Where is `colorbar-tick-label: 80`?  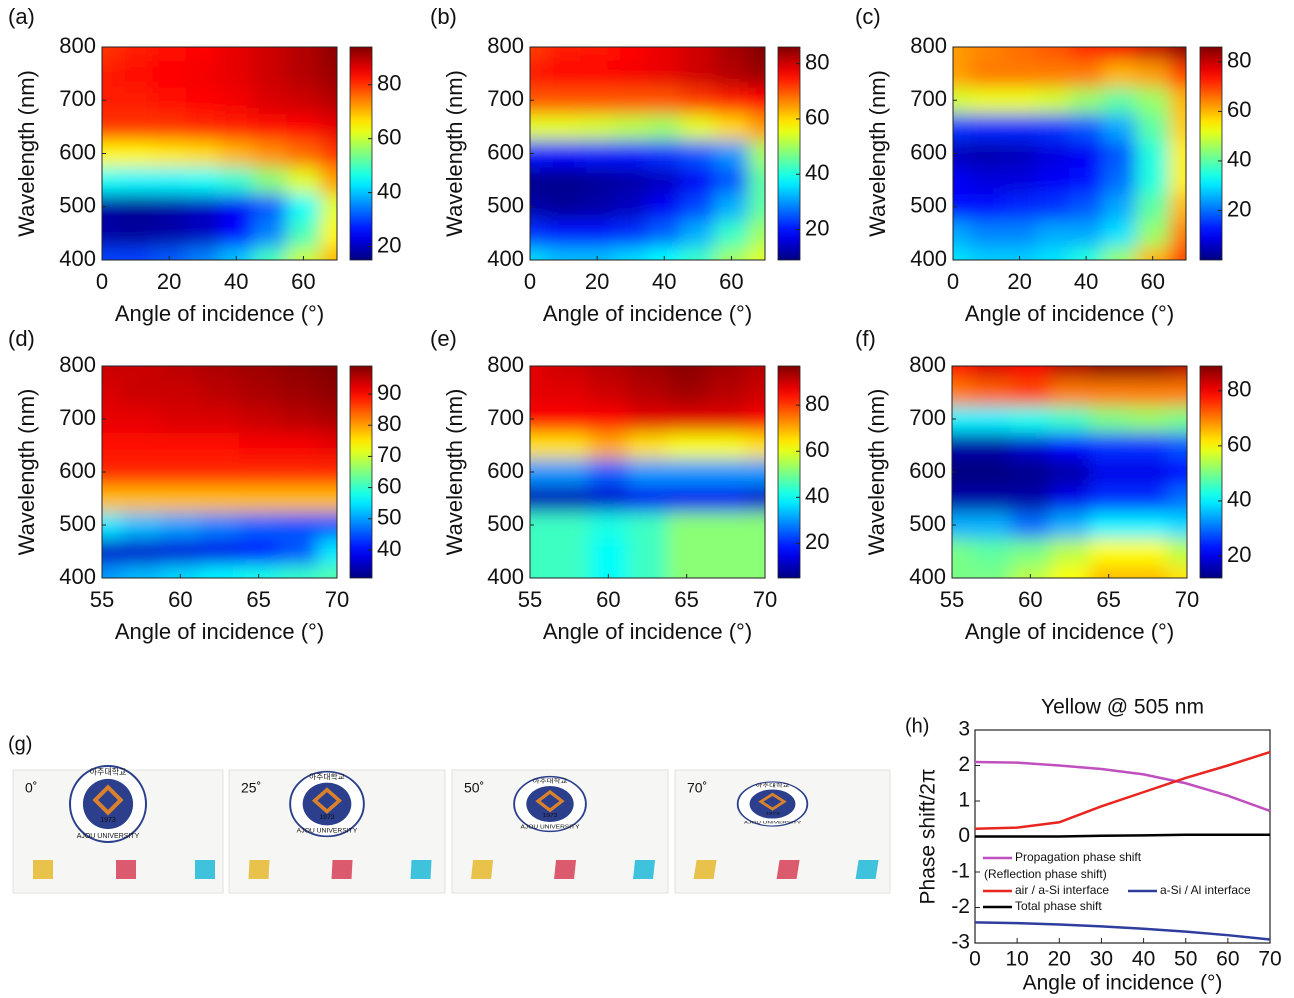 colorbar-tick-label: 80 is located at coordinates (1239, 60).